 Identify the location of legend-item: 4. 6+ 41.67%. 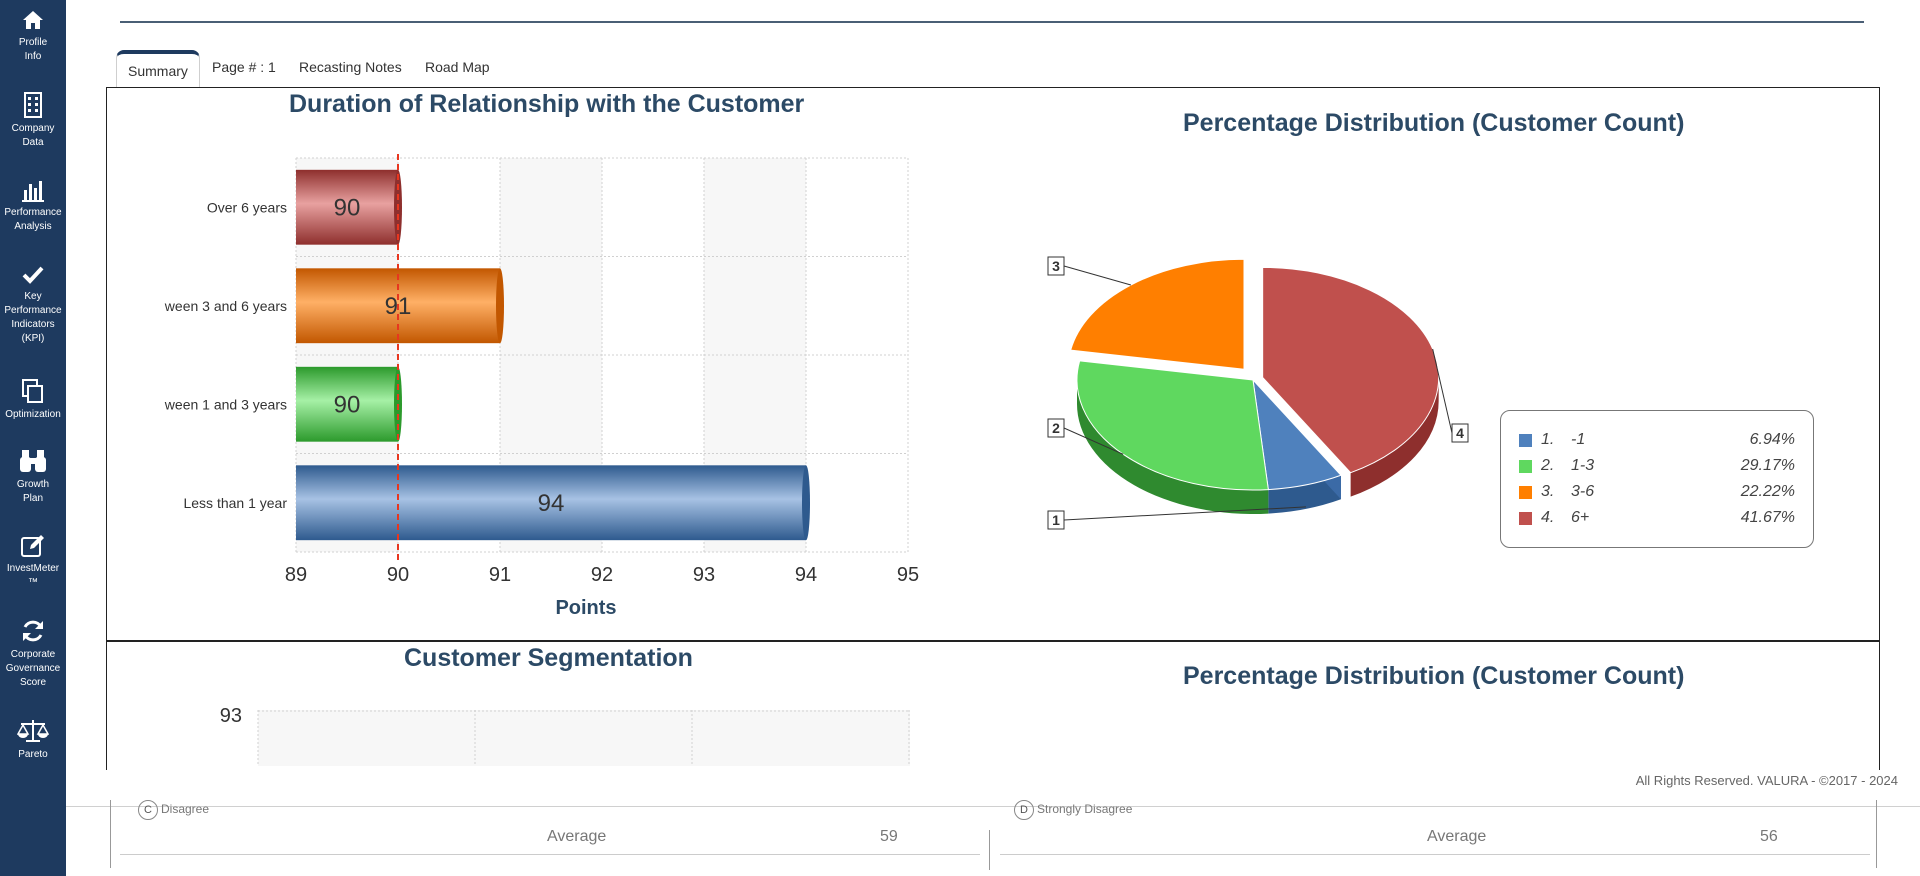
(1657, 518).